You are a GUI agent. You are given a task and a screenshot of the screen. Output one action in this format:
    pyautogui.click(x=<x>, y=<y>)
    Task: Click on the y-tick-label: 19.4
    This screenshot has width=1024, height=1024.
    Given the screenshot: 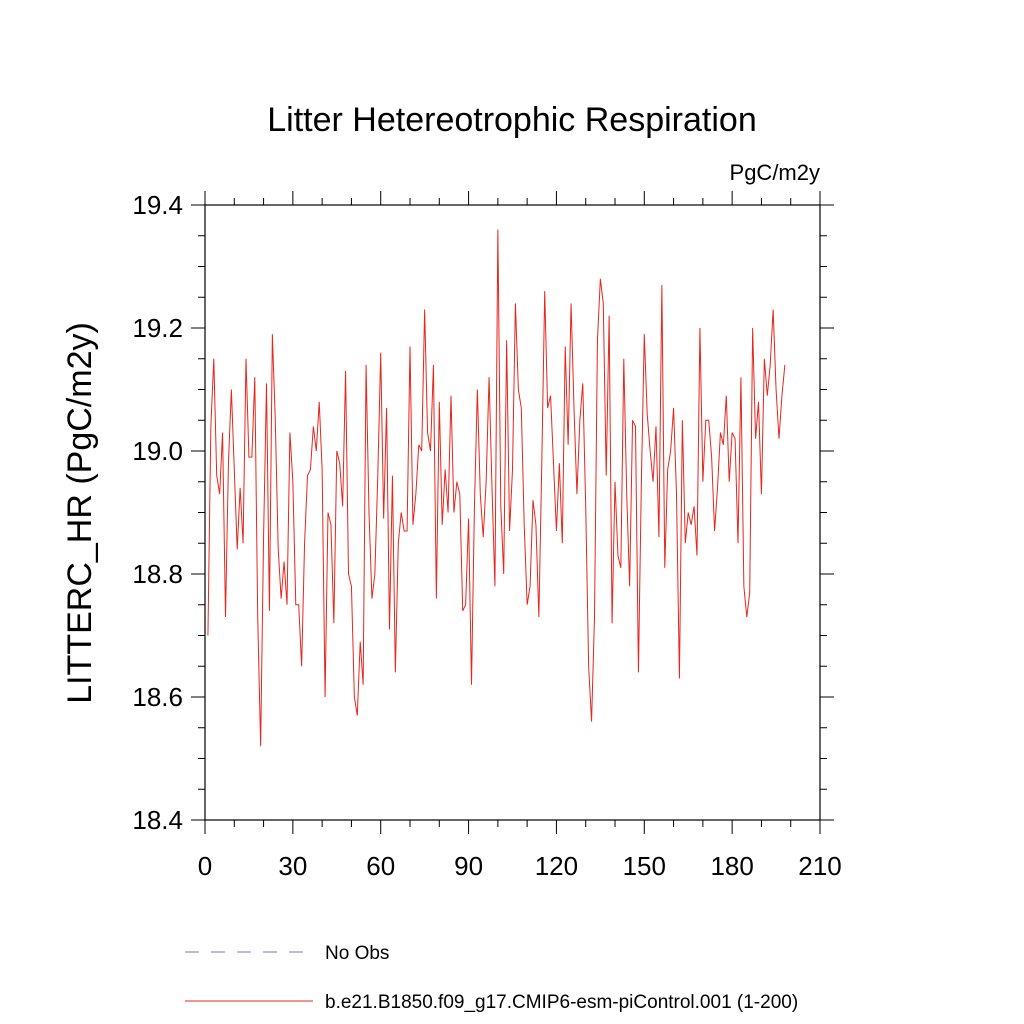 What is the action you would take?
    pyautogui.click(x=157, y=205)
    